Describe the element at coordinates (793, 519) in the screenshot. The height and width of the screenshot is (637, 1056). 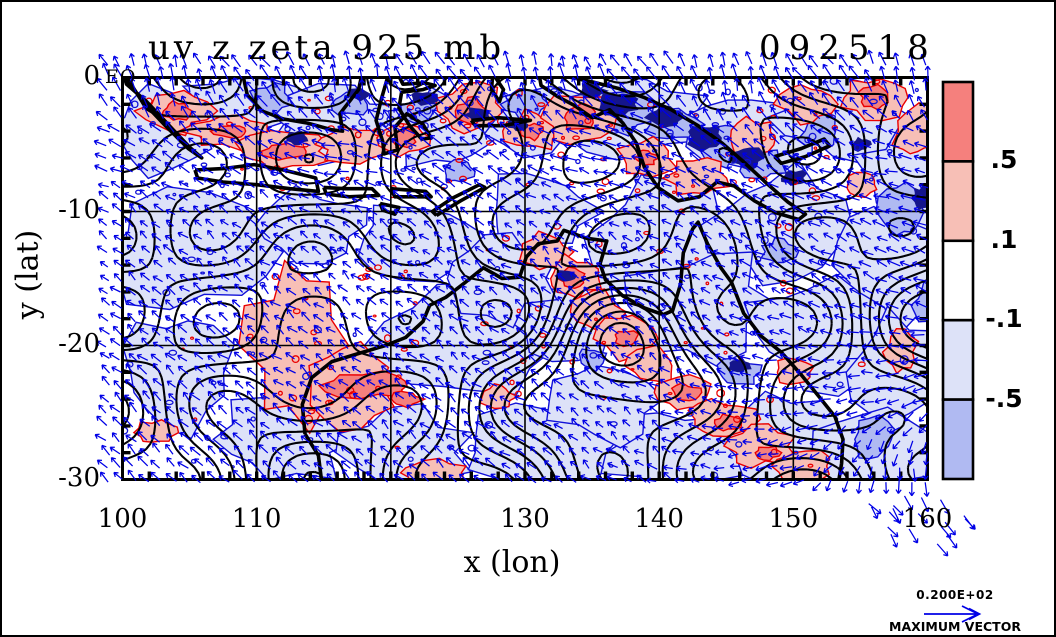
I see `x-tick-label: 150` at that location.